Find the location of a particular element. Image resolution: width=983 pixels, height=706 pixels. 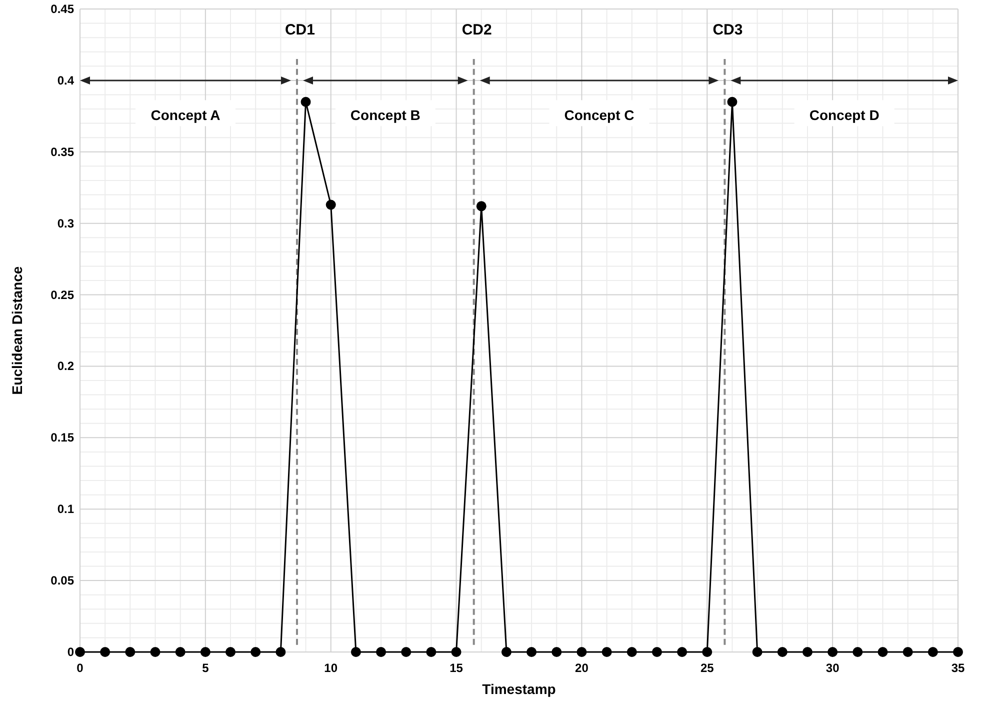

annotation: Concept B is located at coordinates (385, 115).